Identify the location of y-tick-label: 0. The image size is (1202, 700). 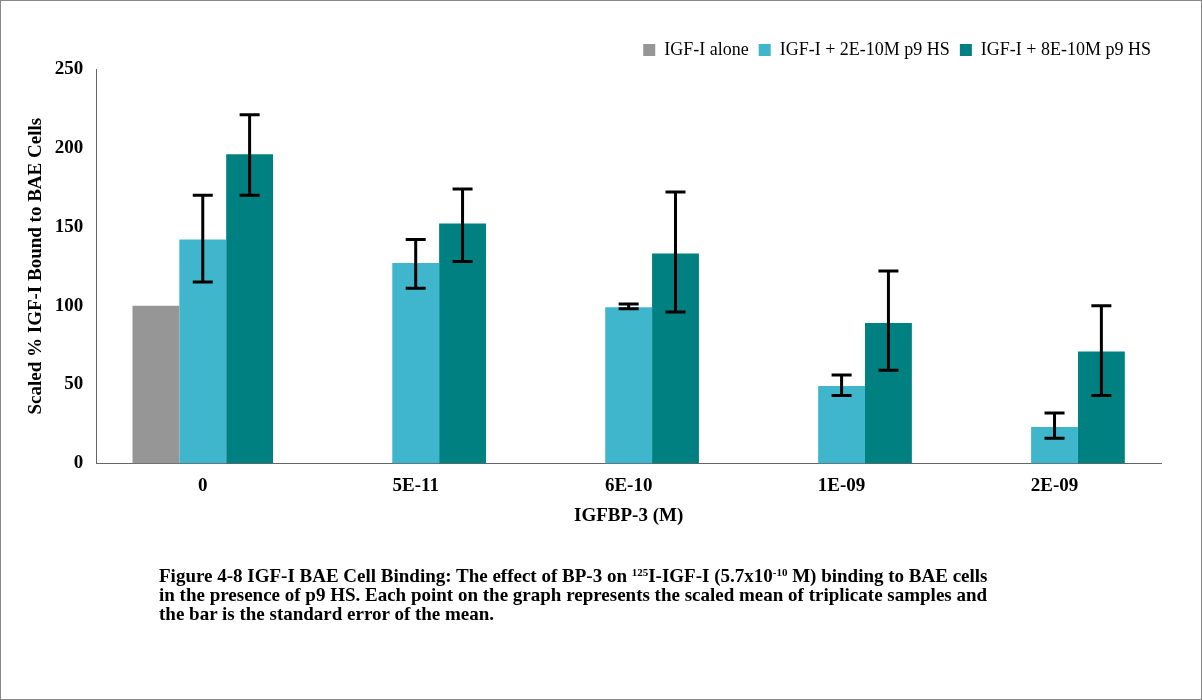
(78, 462).